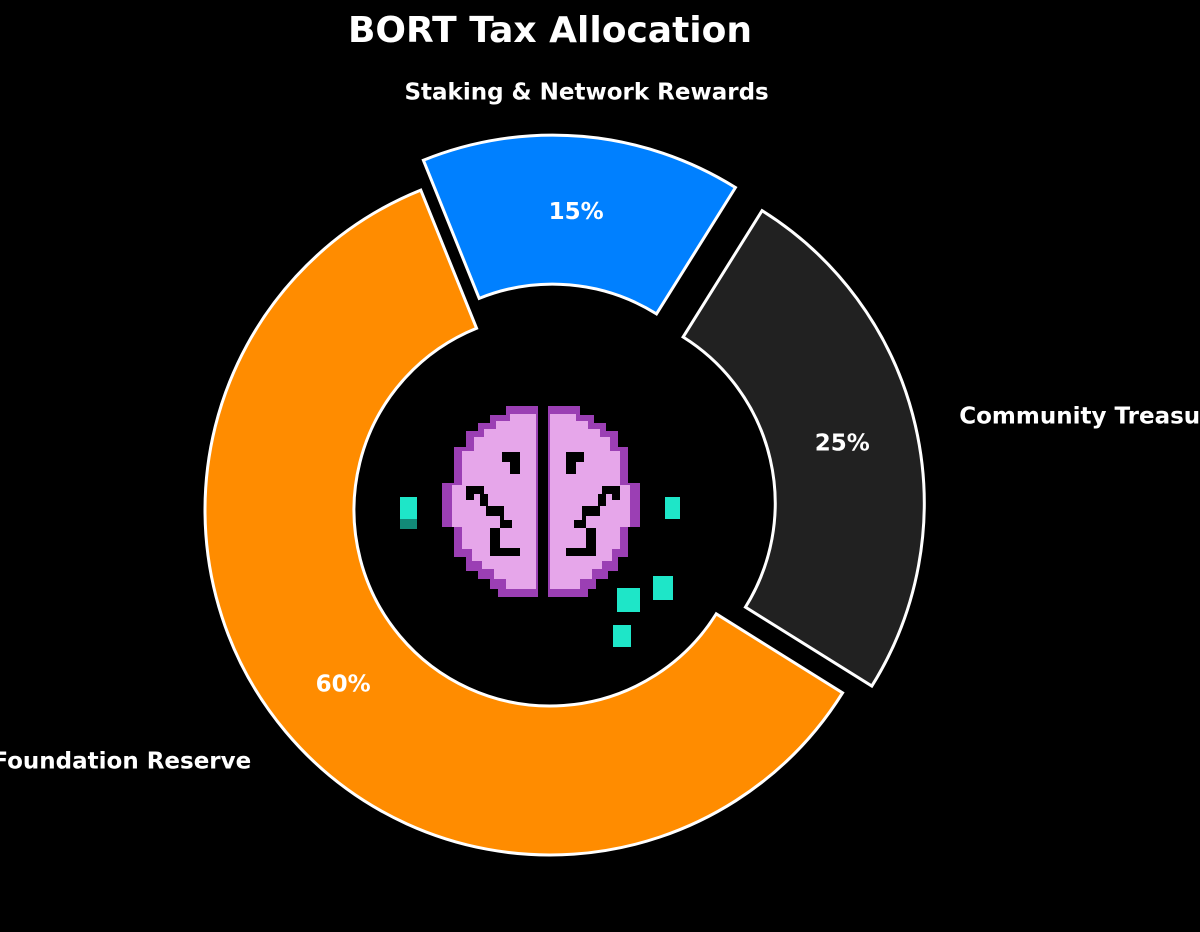 The image size is (1200, 932). What do you see at coordinates (343, 685) in the screenshot?
I see `pct-label-foundation-reserve: 60%` at bounding box center [343, 685].